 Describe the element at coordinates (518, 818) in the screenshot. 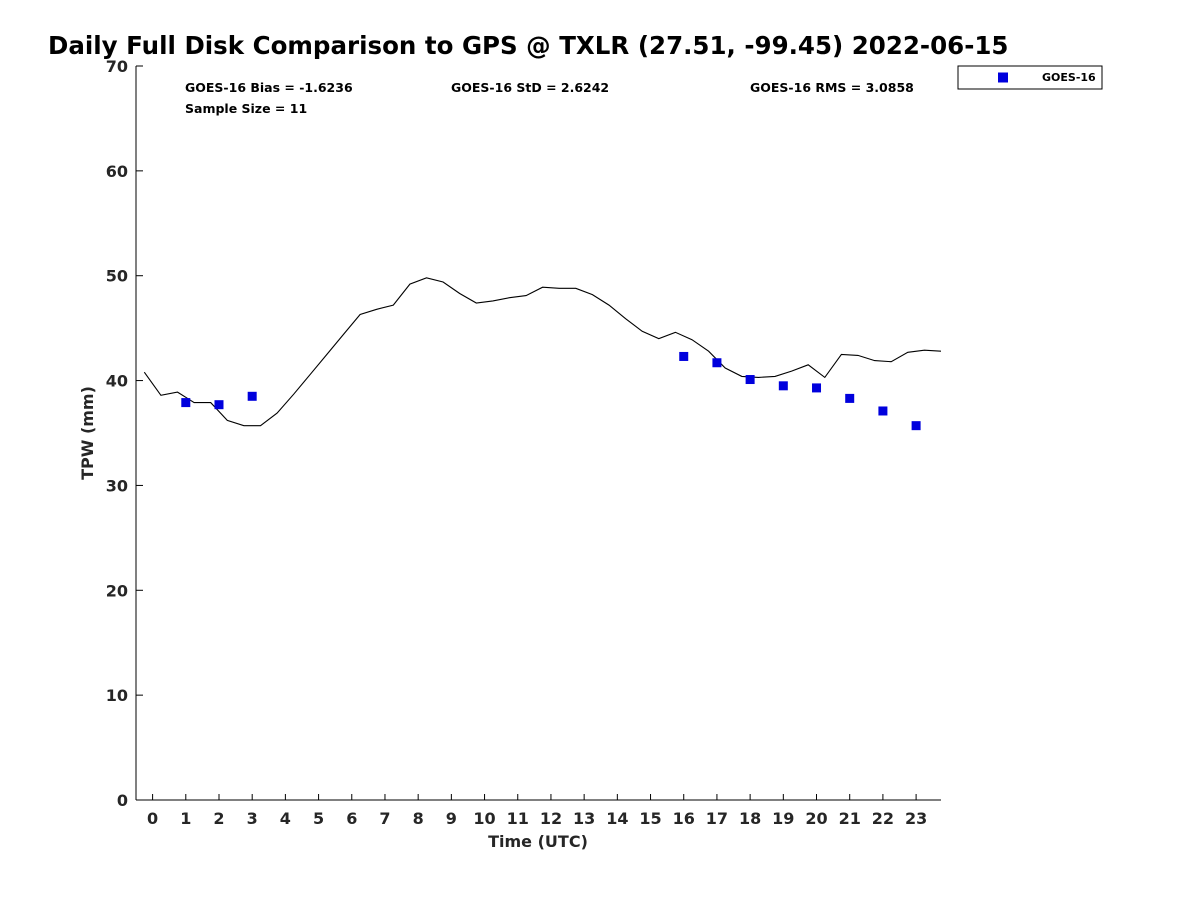

I see `x-tick-label: 11` at that location.